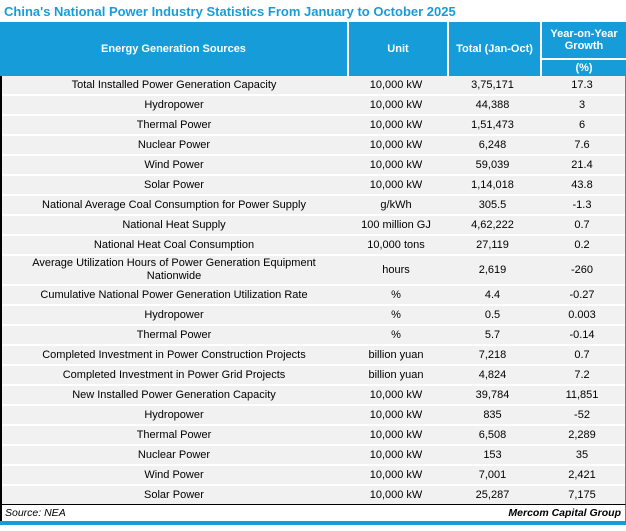 Image resolution: width=626 pixels, height=531 pixels. What do you see at coordinates (564, 512) in the screenshot?
I see `attribution-label: Mercom Capital Group` at bounding box center [564, 512].